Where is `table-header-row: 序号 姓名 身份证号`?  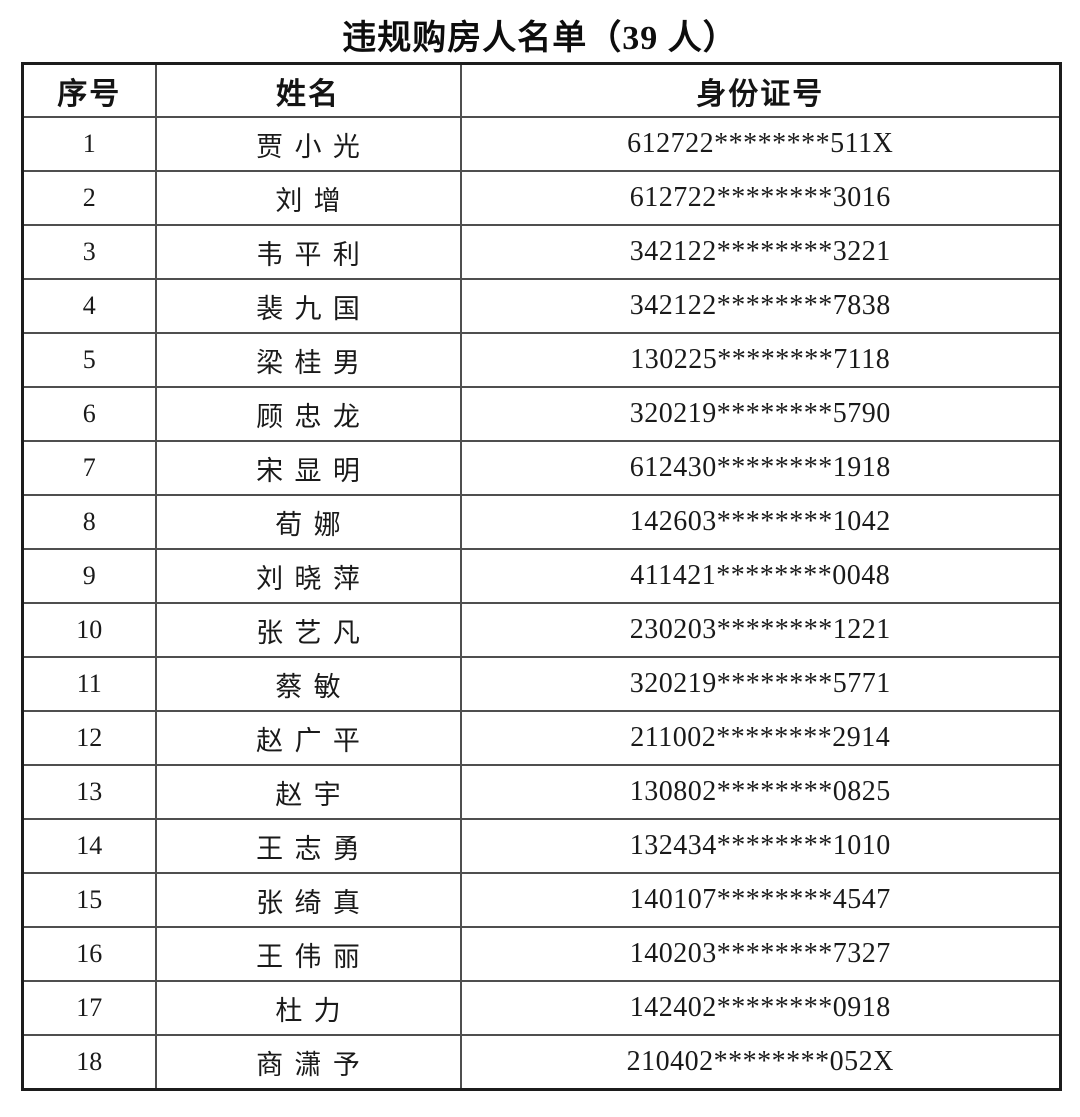
table-header-row: 序号 姓名 身份证号 is located at coordinates (541, 90).